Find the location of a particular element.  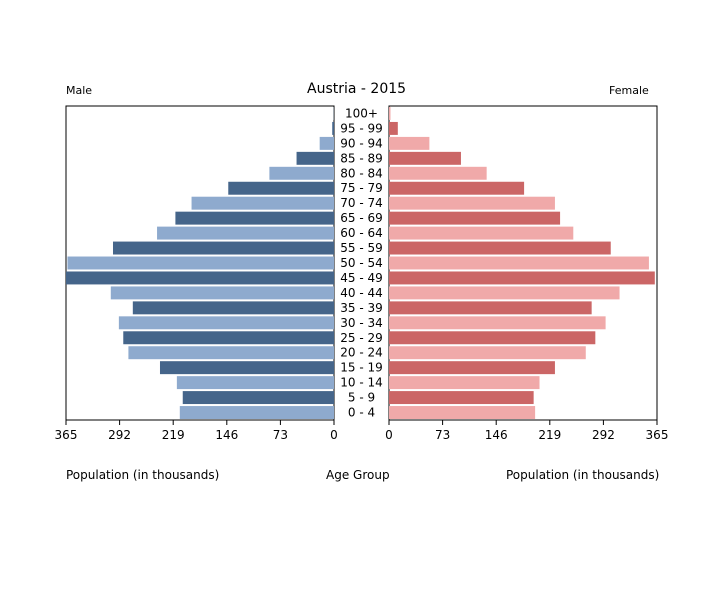

age-group-label: 85 - 89 is located at coordinates (361, 158).